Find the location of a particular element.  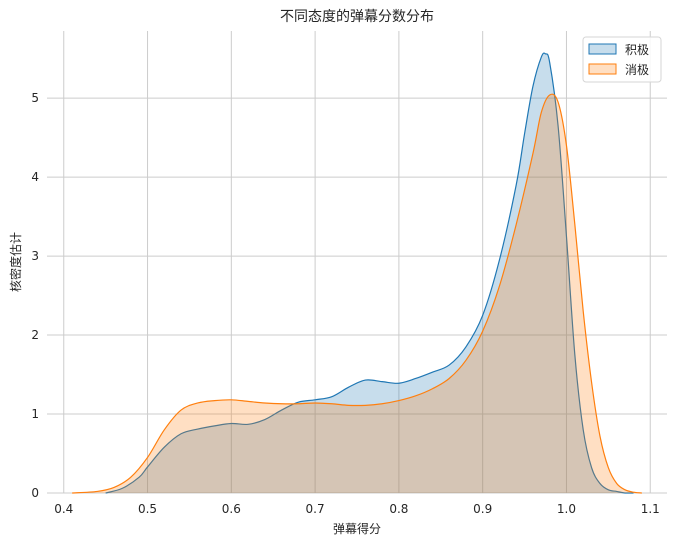

y-tick-label: 0 is located at coordinates (35, 493).